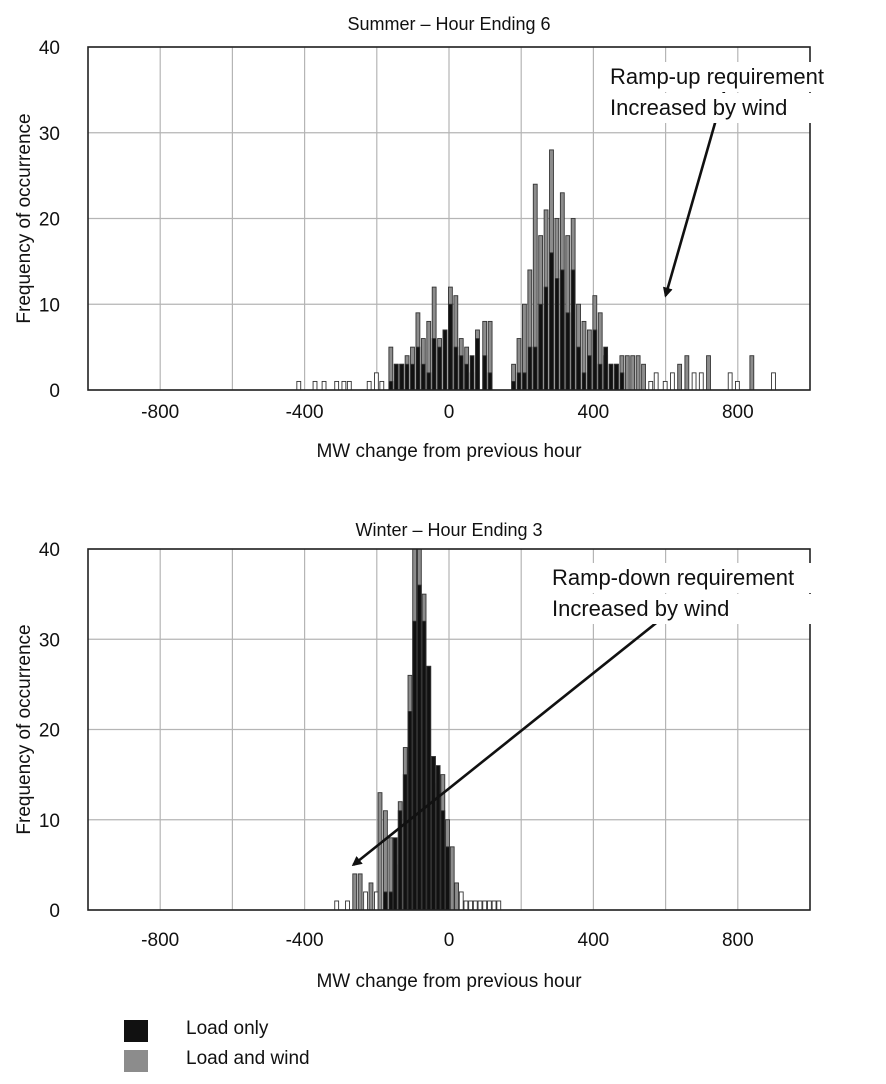 This screenshot has width=886, height=1084. What do you see at coordinates (738, 412) in the screenshot?
I see `x-tick-label: 800` at bounding box center [738, 412].